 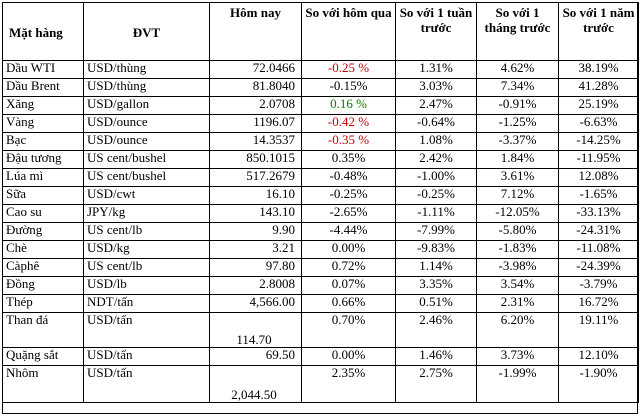 I want to click on today-price: 2.0708, so click(x=255, y=105).